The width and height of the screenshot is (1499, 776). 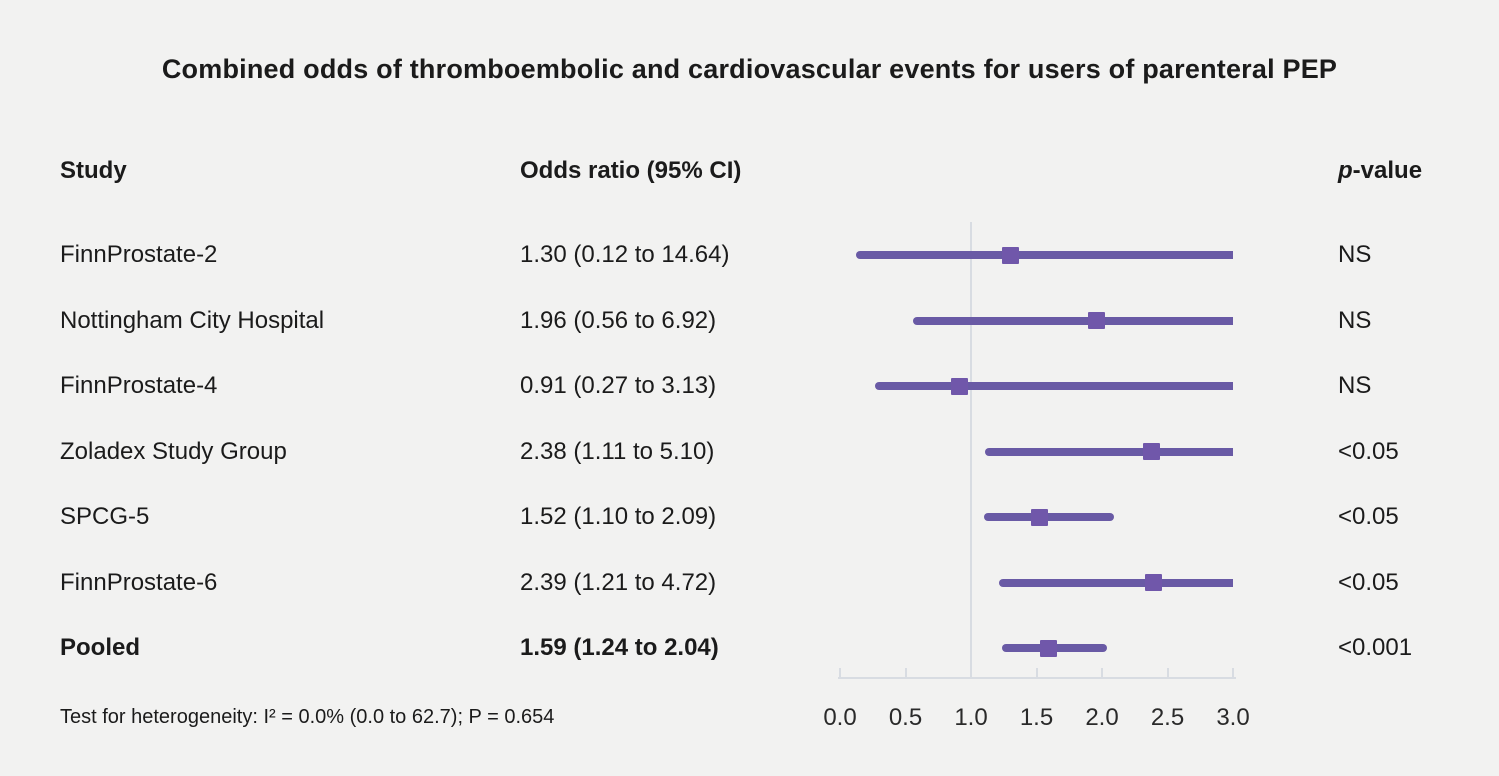 What do you see at coordinates (1048, 648) in the screenshot?
I see `pooled-estimate-marker` at bounding box center [1048, 648].